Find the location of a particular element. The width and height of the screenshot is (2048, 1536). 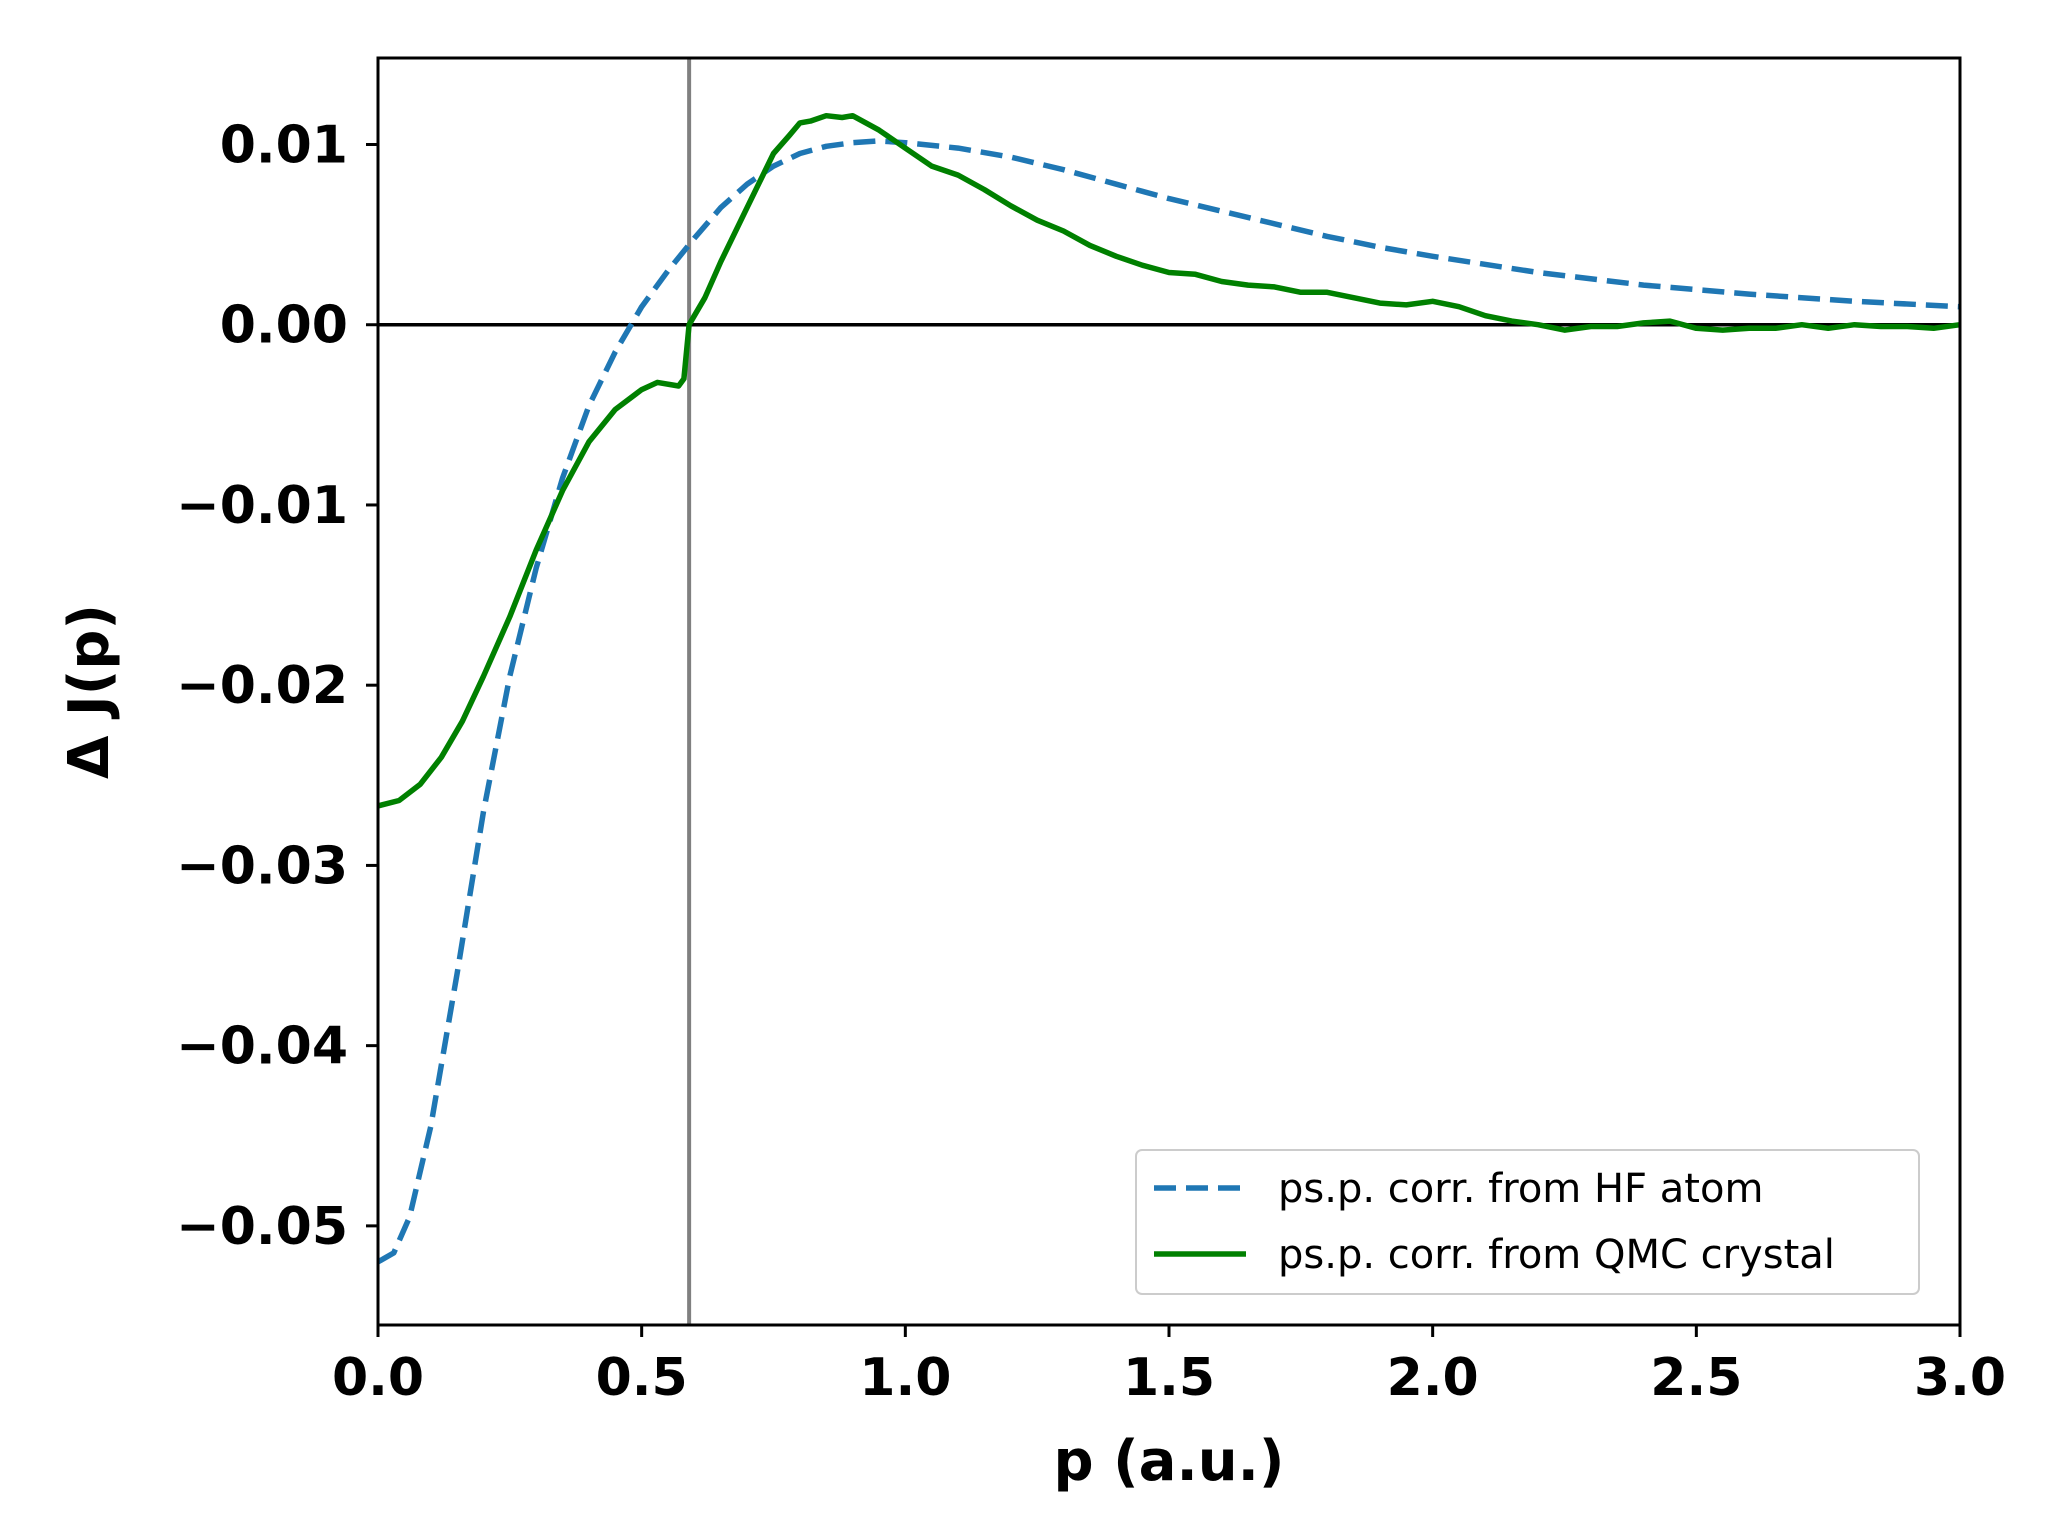

y-tick-label: 0.01 is located at coordinates (284, 146).